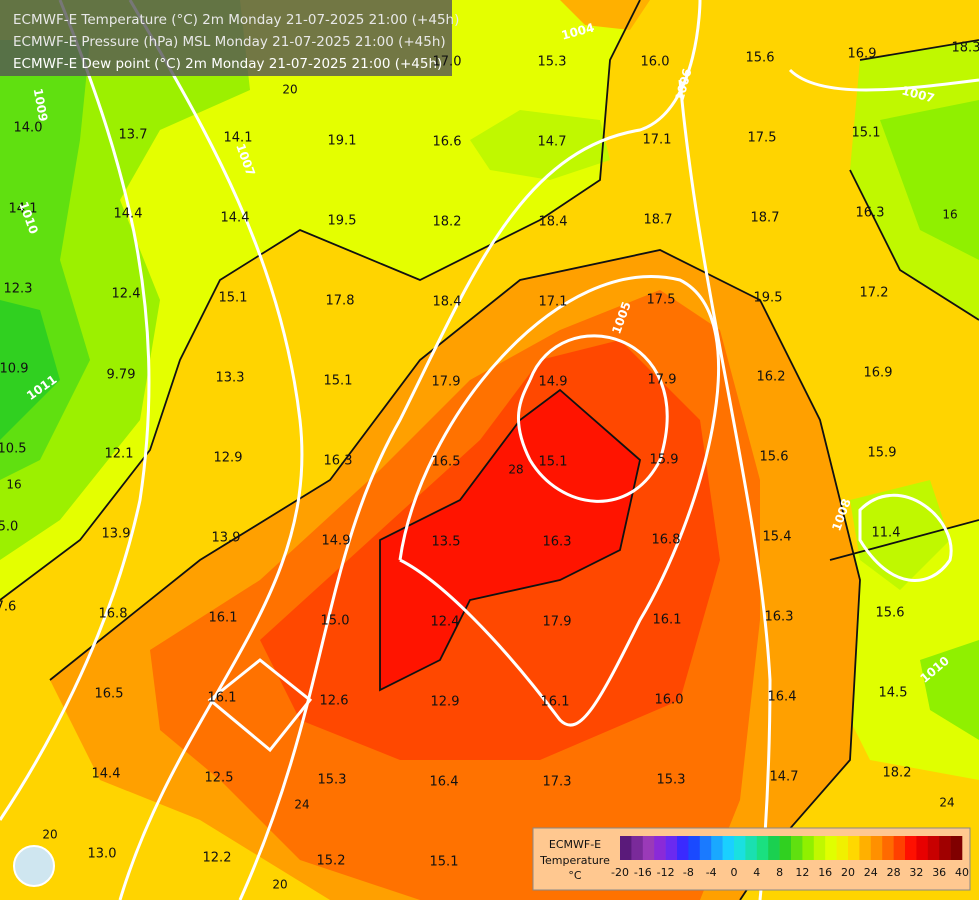 The width and height of the screenshot is (979, 904). Describe the element at coordinates (9, 527) in the screenshot. I see `dew-point-label: 5.0` at that location.